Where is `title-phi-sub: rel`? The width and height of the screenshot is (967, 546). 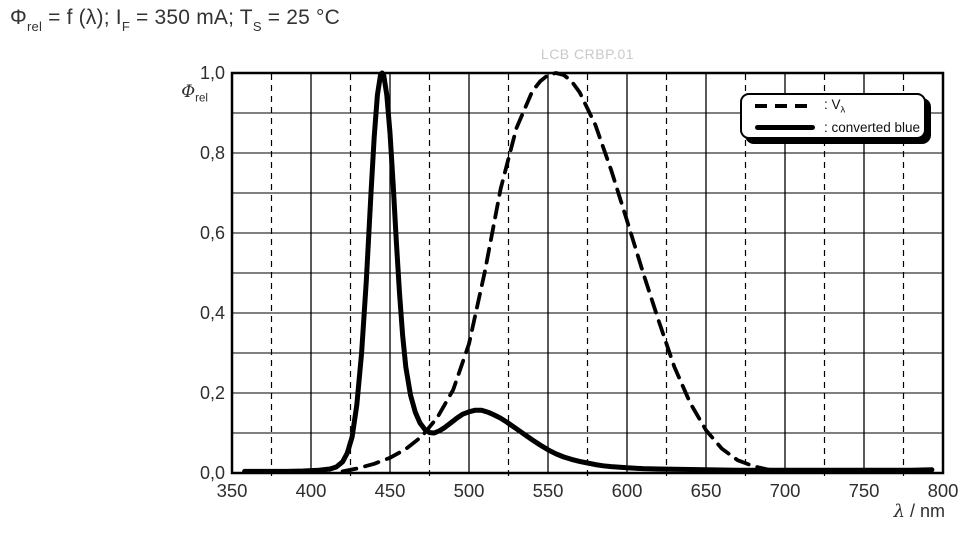
title-phi-sub: rel is located at coordinates (34, 27).